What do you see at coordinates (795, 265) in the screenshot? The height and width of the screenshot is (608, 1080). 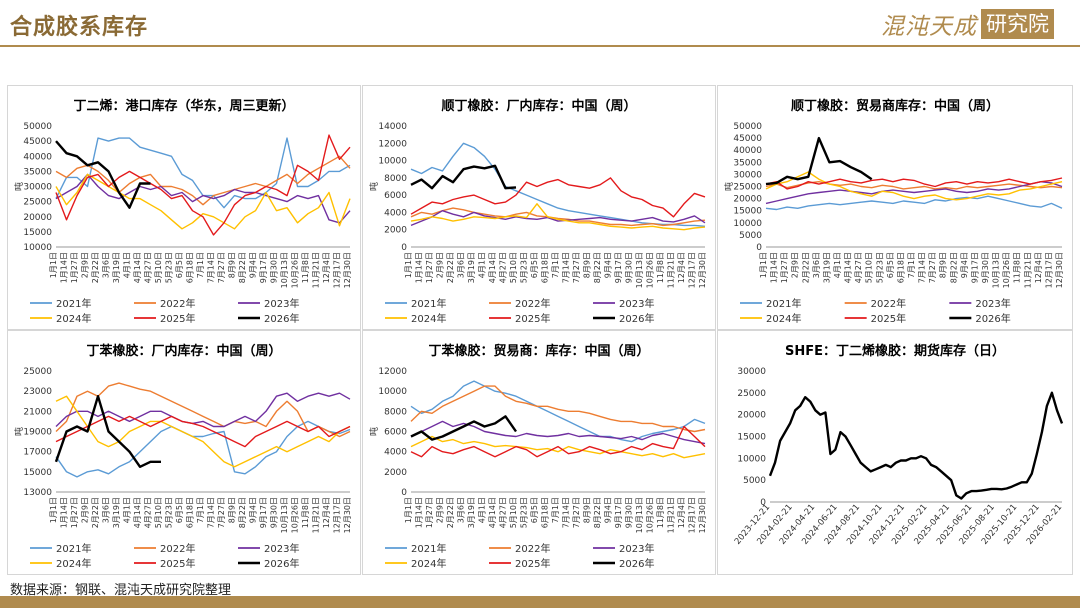 I see `x-tick-label: 2月9日` at bounding box center [795, 265].